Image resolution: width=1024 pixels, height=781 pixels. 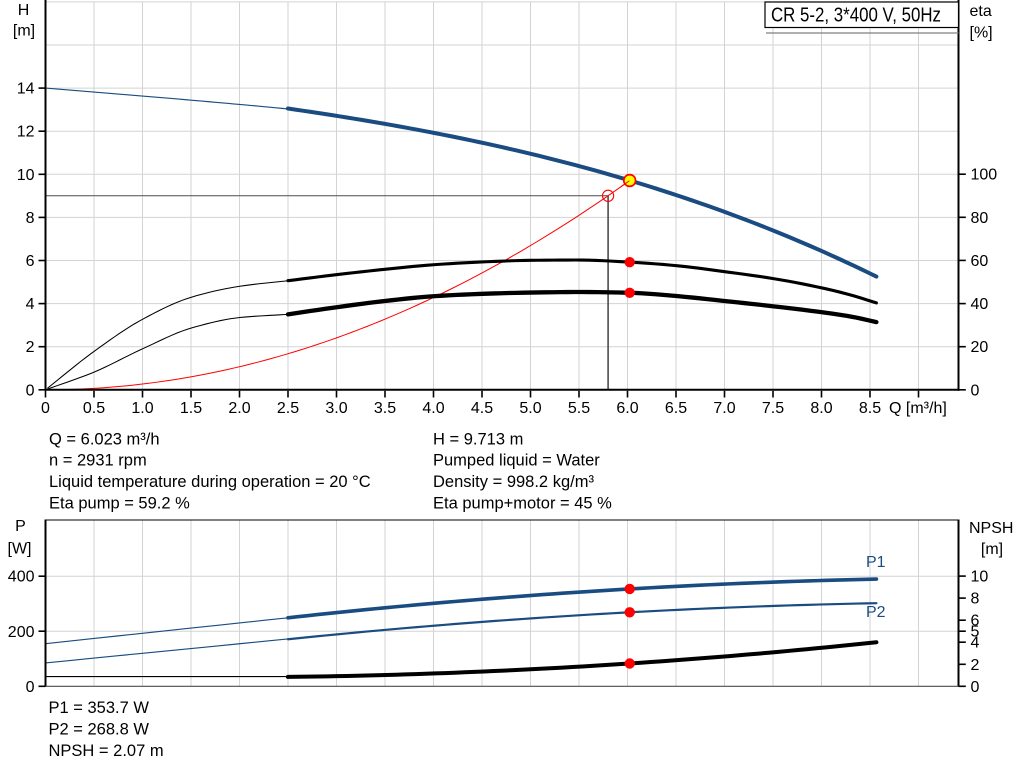 What do you see at coordinates (513, 482) in the screenshot?
I see `svg-text: Density = 998.2 kg/m³` at bounding box center [513, 482].